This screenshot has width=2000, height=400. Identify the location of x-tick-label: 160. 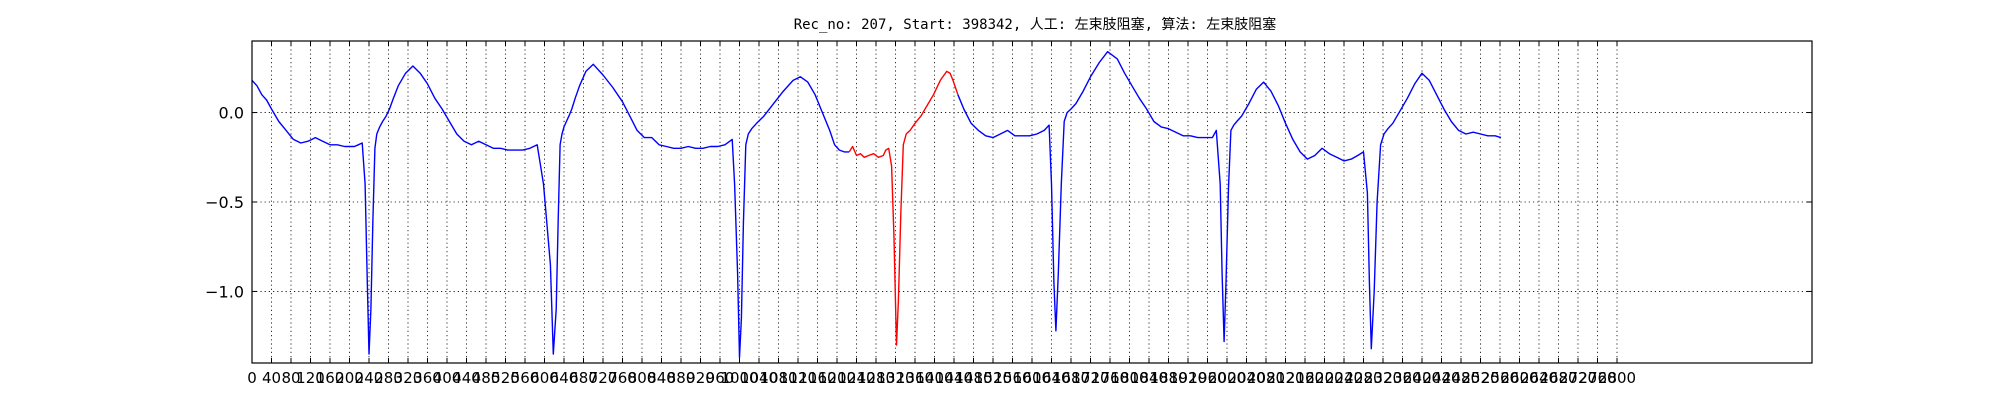
(330, 378).